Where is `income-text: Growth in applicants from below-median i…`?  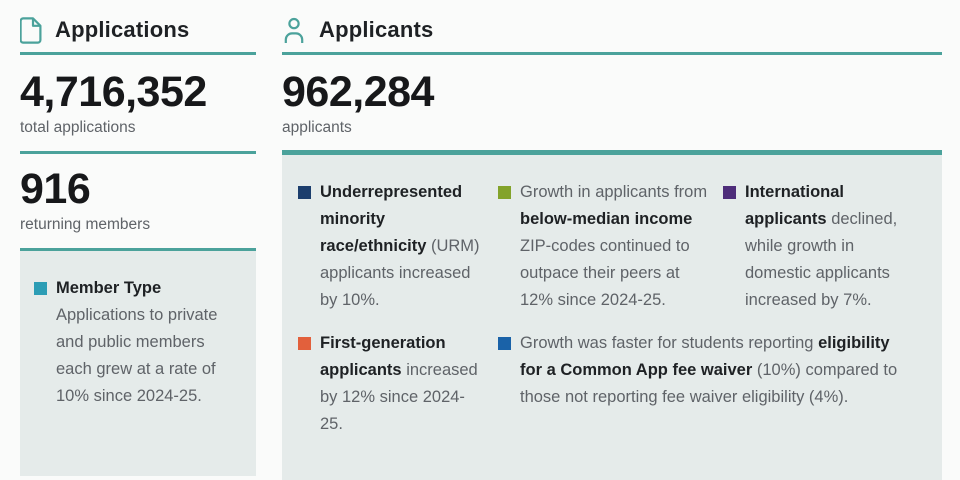 income-text: Growth in applicants from below-median i… is located at coordinates (614, 246).